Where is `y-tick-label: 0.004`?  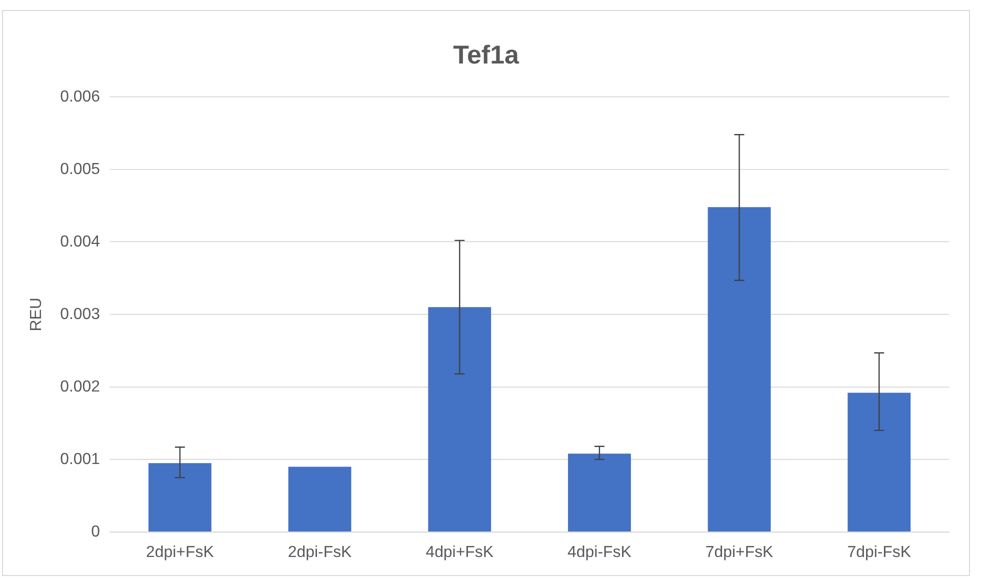
y-tick-label: 0.004 is located at coordinates (80, 241).